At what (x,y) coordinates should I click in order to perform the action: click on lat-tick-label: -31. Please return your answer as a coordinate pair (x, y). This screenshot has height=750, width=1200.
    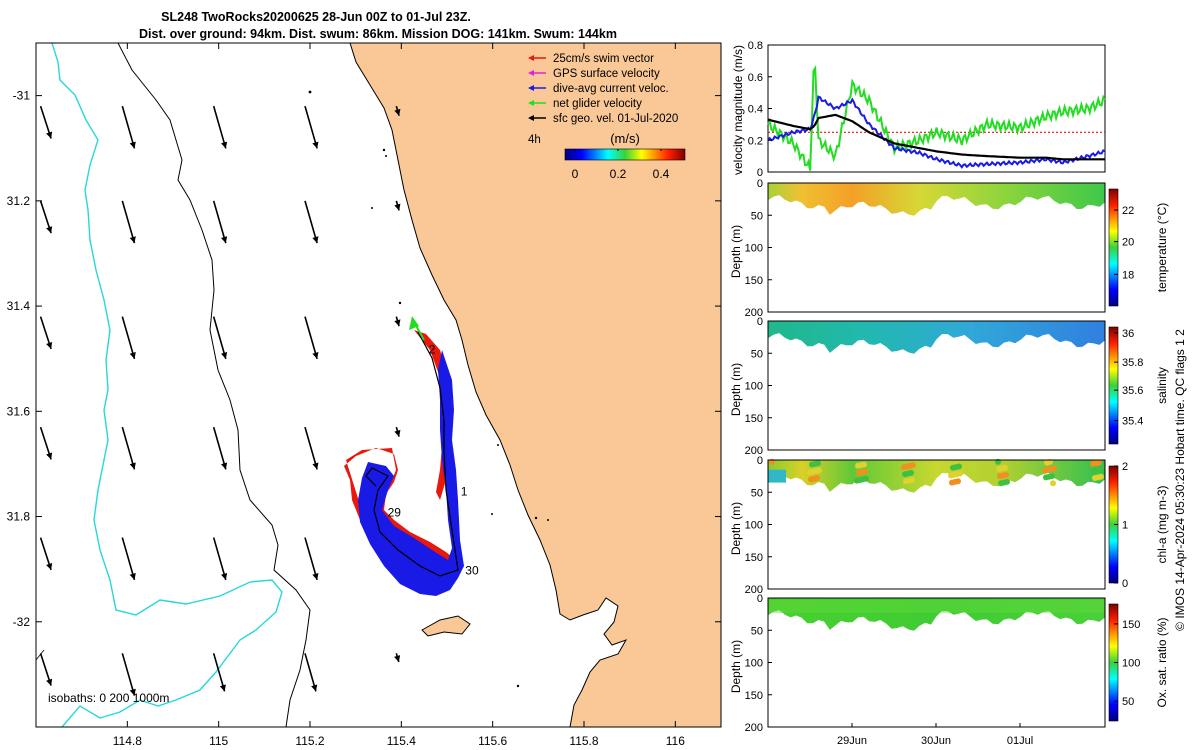
    Looking at the image, I should click on (22, 96).